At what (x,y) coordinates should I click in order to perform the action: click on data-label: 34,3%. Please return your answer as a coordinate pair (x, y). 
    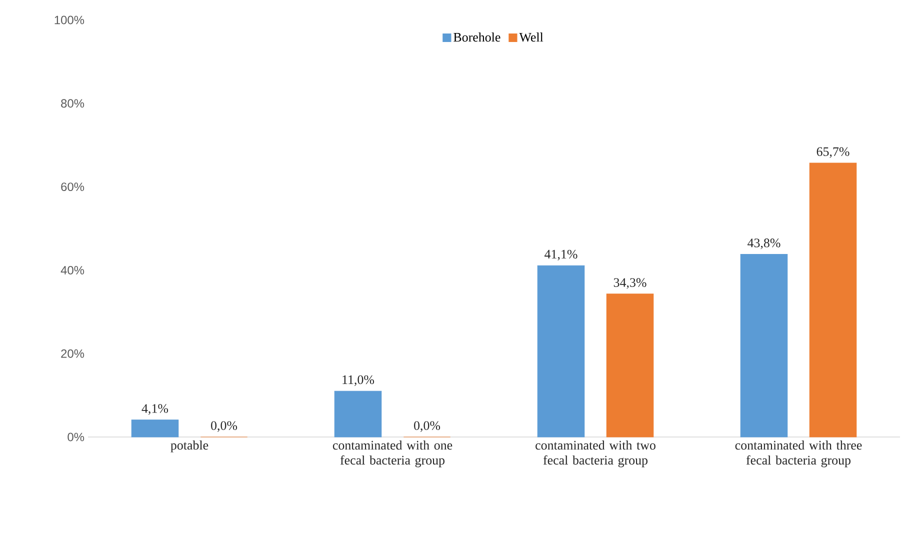
    Looking at the image, I should click on (630, 283).